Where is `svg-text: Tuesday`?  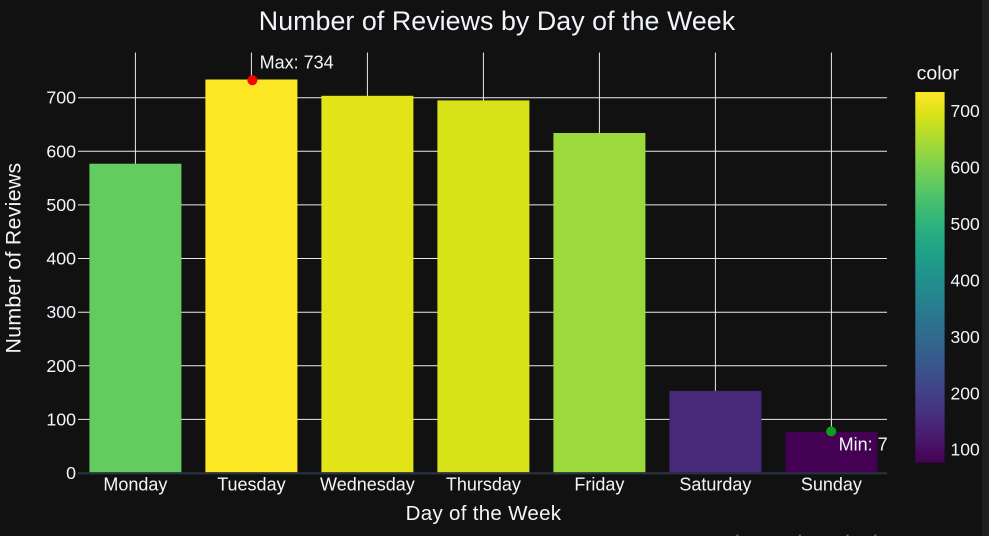
svg-text: Tuesday is located at coordinates (251, 484).